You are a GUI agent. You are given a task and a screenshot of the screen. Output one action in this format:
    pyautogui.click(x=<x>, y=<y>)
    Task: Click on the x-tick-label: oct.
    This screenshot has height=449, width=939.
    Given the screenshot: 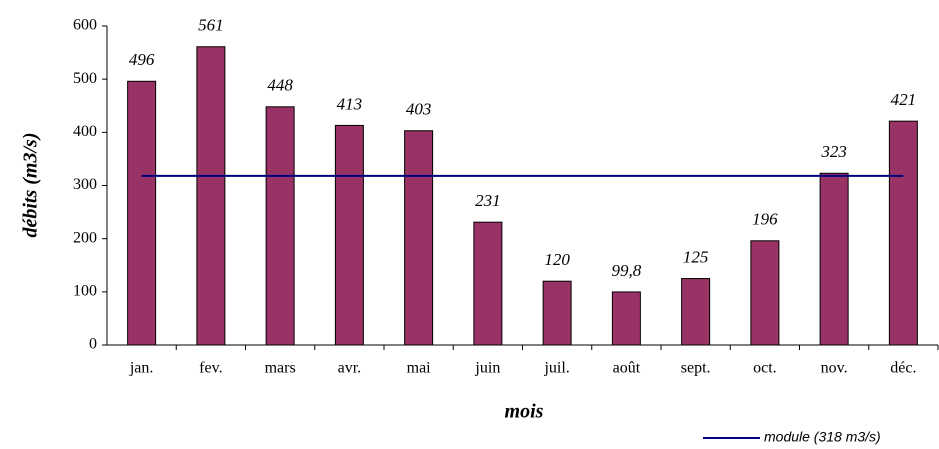 What is the action you would take?
    pyautogui.click(x=765, y=368)
    